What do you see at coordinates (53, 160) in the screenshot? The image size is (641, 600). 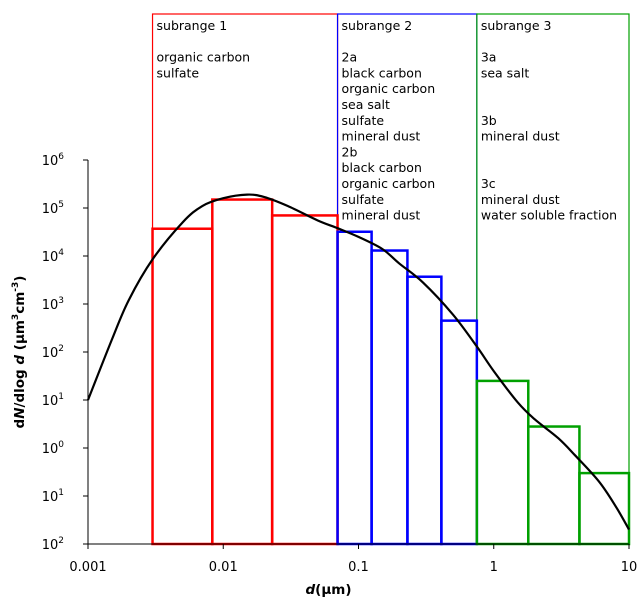 I see `y-tick-label: 10⁶` at bounding box center [53, 160].